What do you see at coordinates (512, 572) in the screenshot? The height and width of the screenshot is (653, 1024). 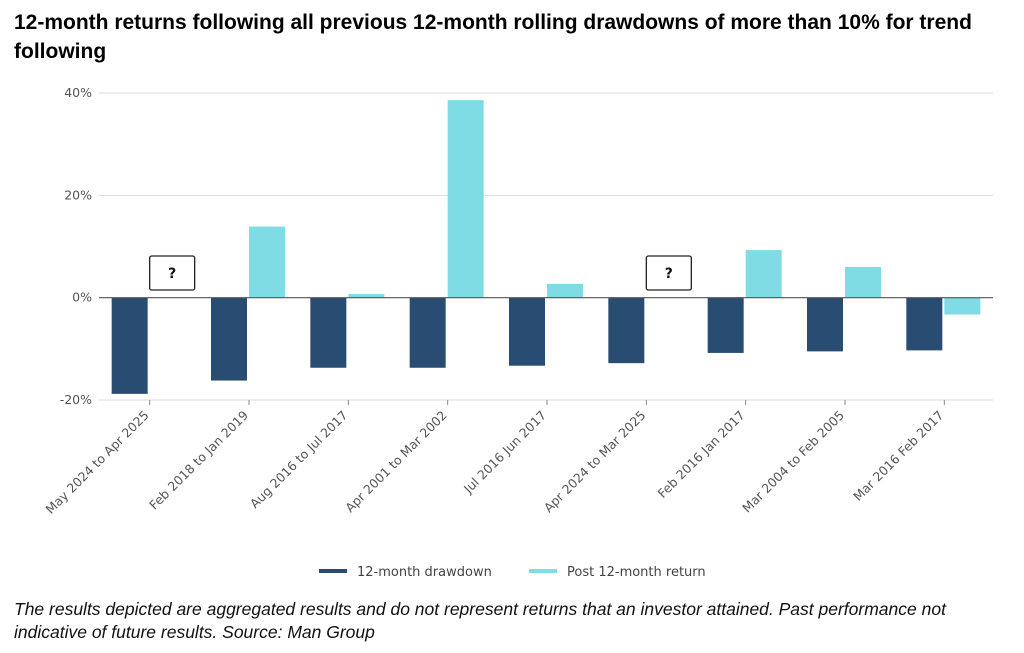 I see `legend: 12-month drawdown Post 12-month return` at bounding box center [512, 572].